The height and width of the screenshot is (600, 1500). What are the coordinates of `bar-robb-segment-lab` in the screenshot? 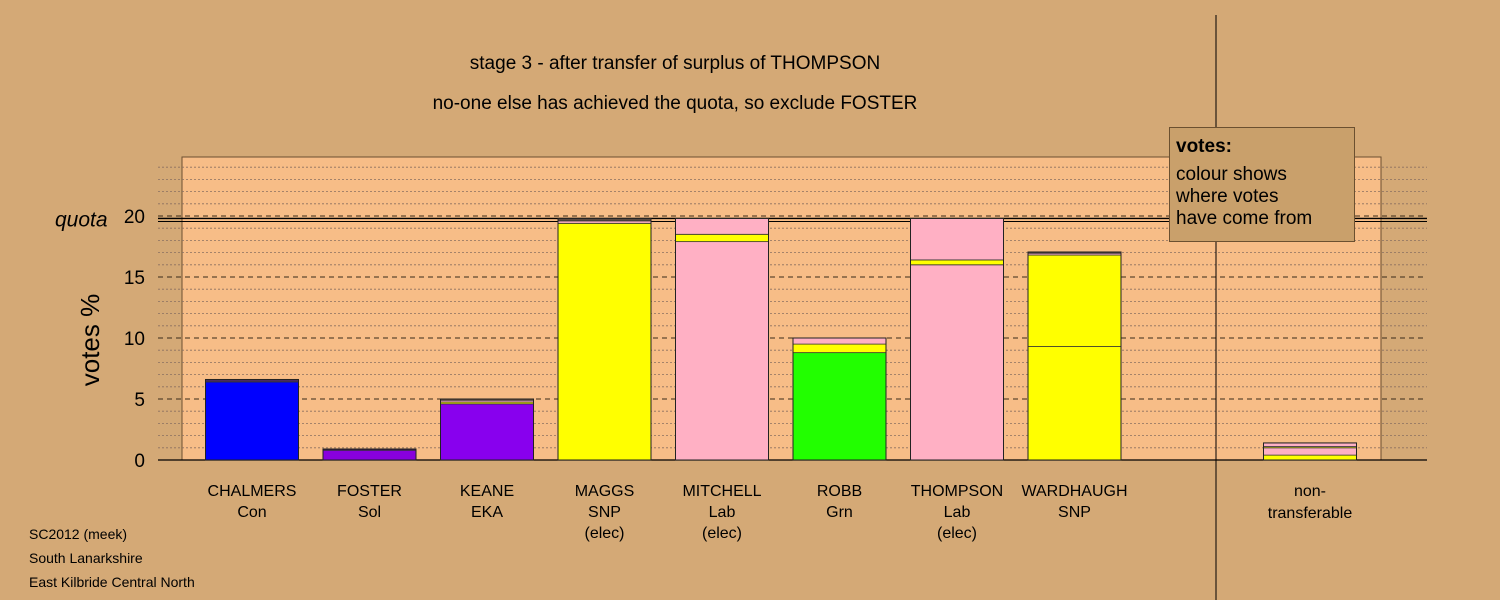 It's located at (839, 341).